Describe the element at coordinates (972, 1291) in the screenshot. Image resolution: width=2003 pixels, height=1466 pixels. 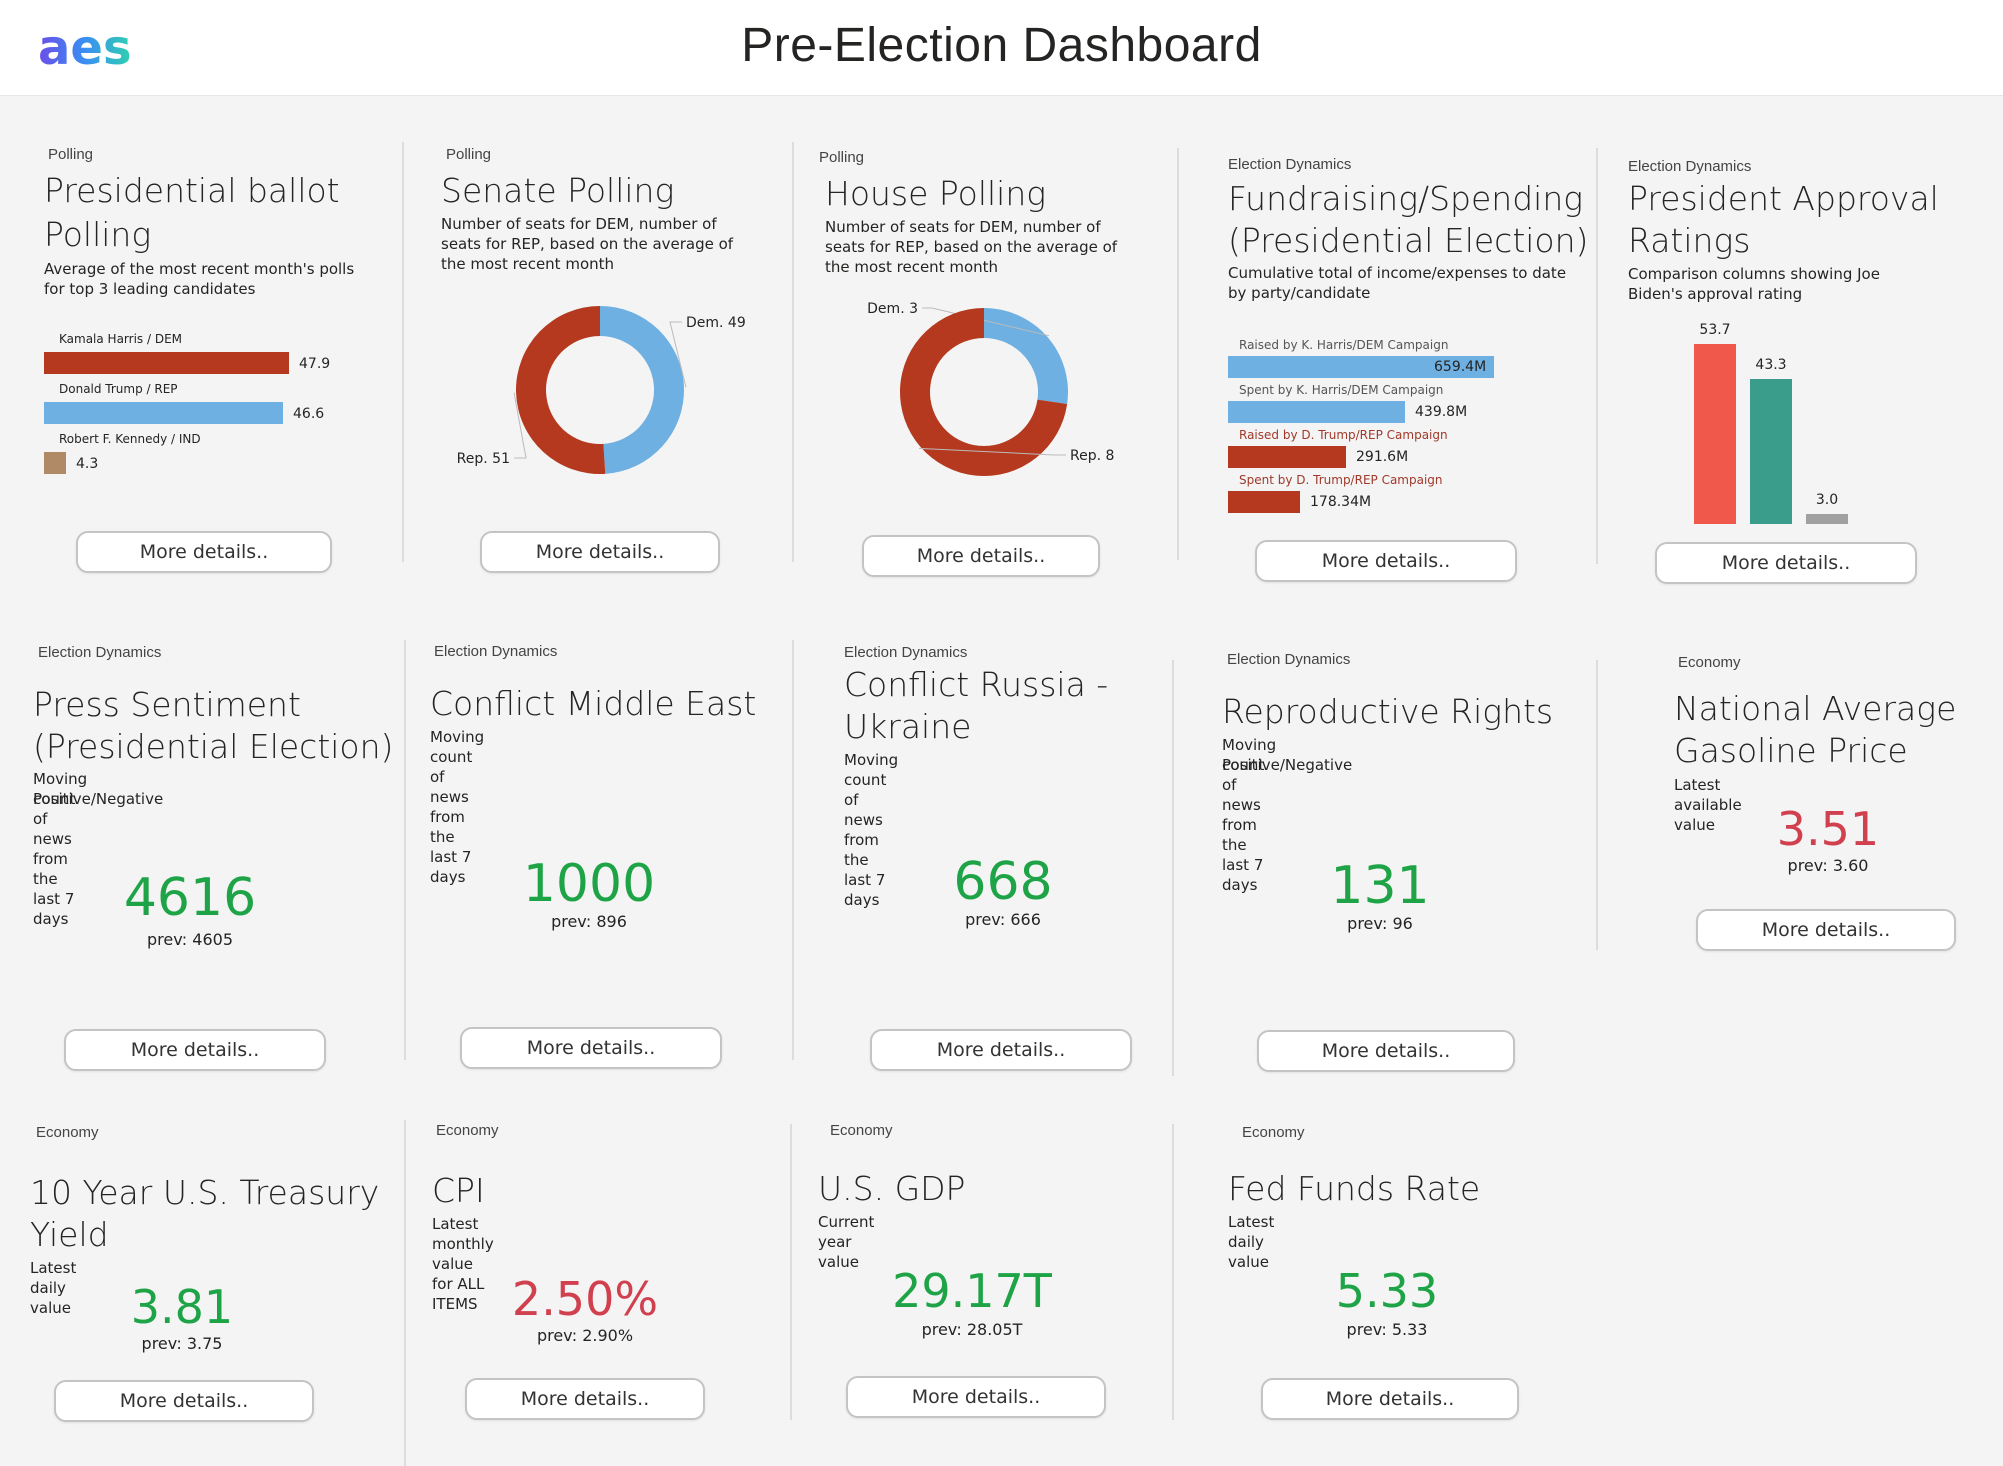
I see `kpi-value: 29.17T` at that location.